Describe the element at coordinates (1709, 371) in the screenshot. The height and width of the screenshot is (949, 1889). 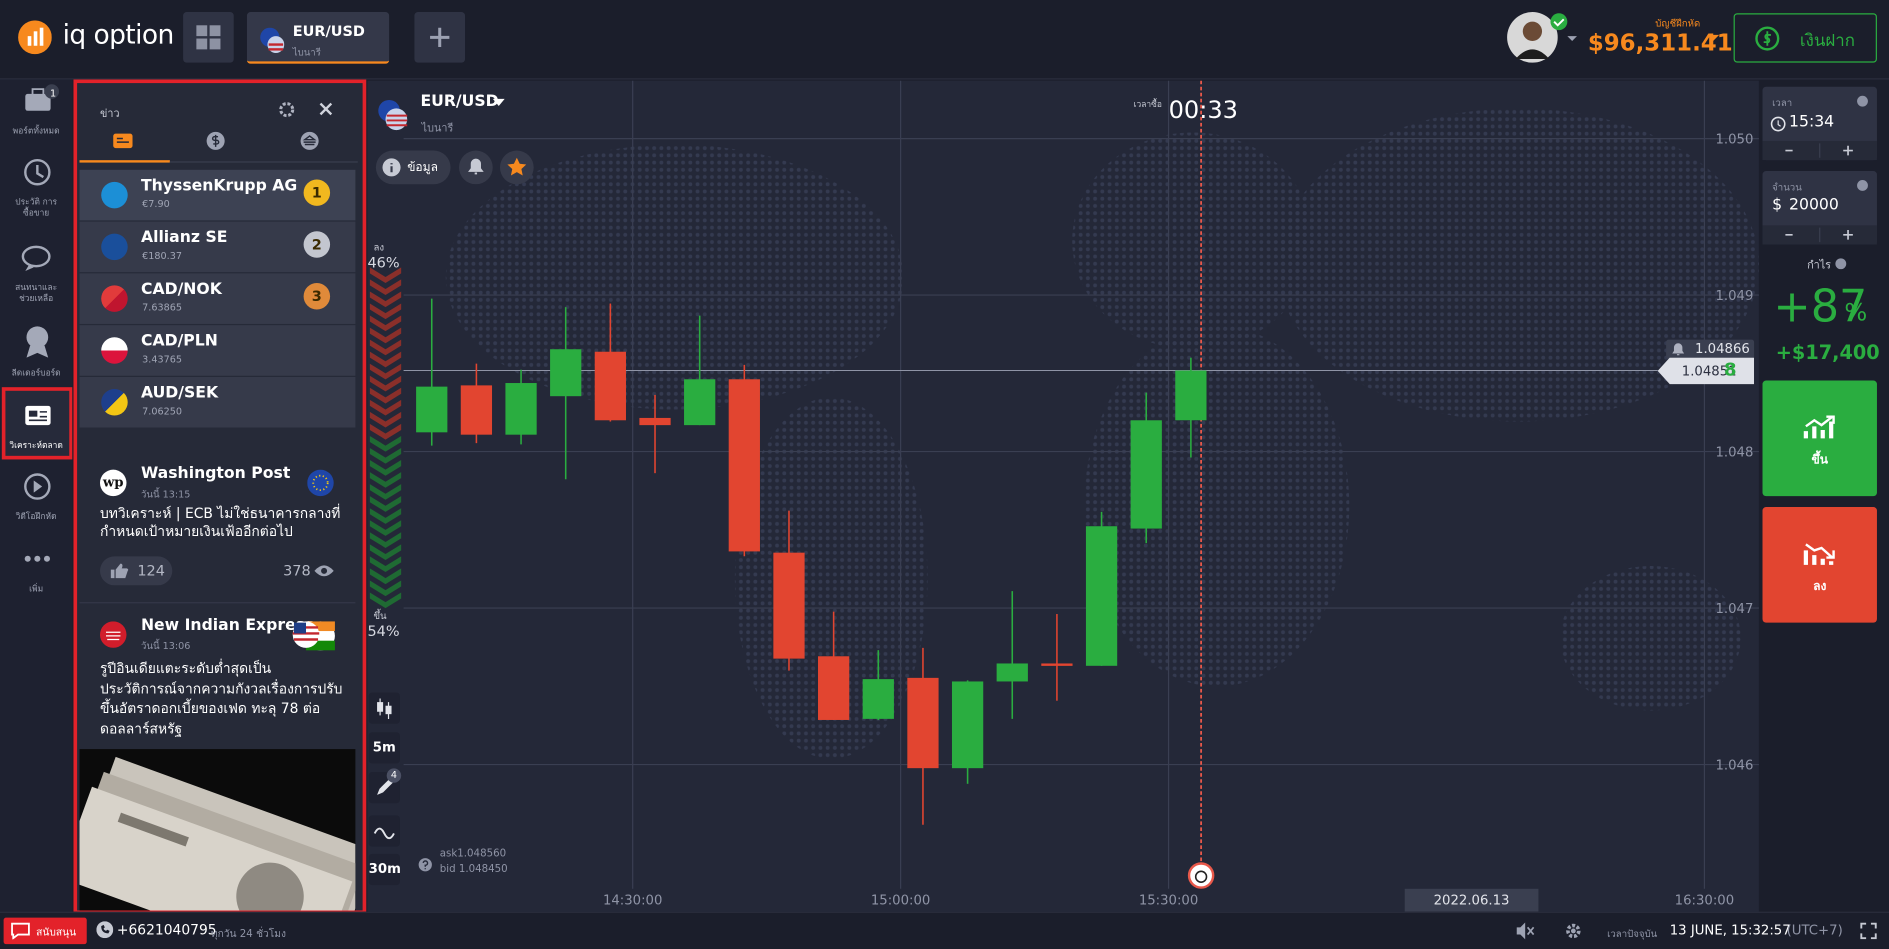
I see `current-price: 1.04851` at that location.